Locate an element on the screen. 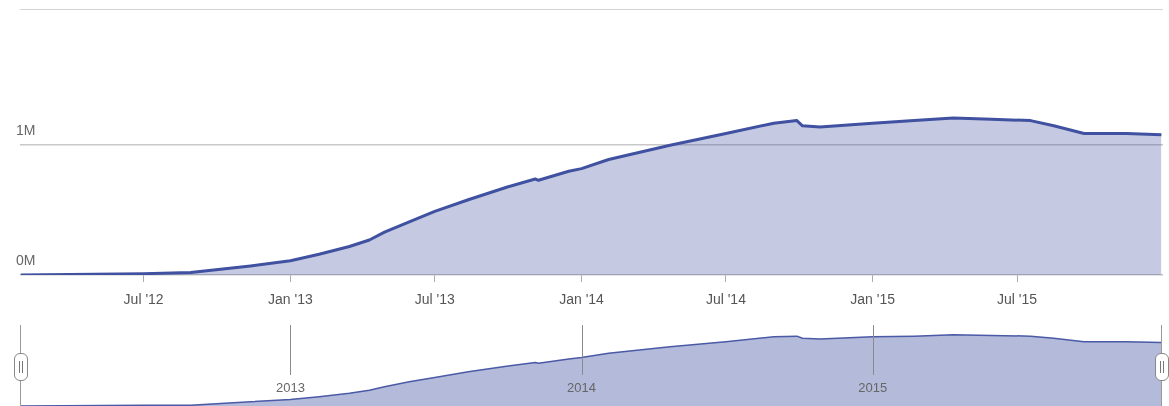  x-tick-label: Jul '12 is located at coordinates (143, 299).